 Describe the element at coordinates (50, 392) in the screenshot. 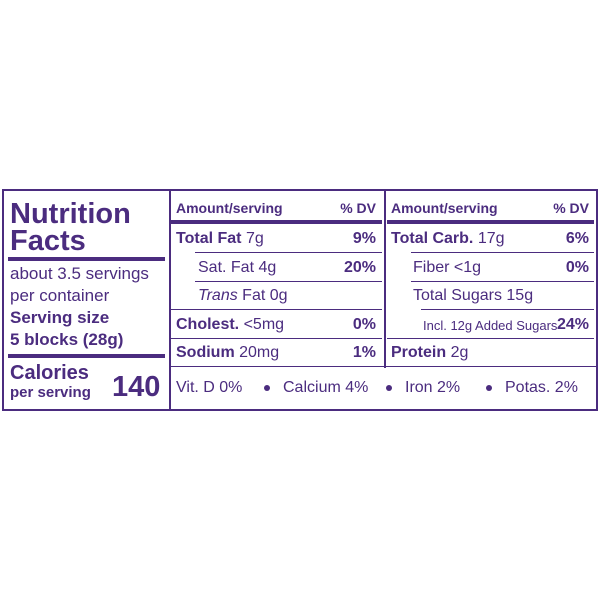

I see `calories-label: per serving` at that location.